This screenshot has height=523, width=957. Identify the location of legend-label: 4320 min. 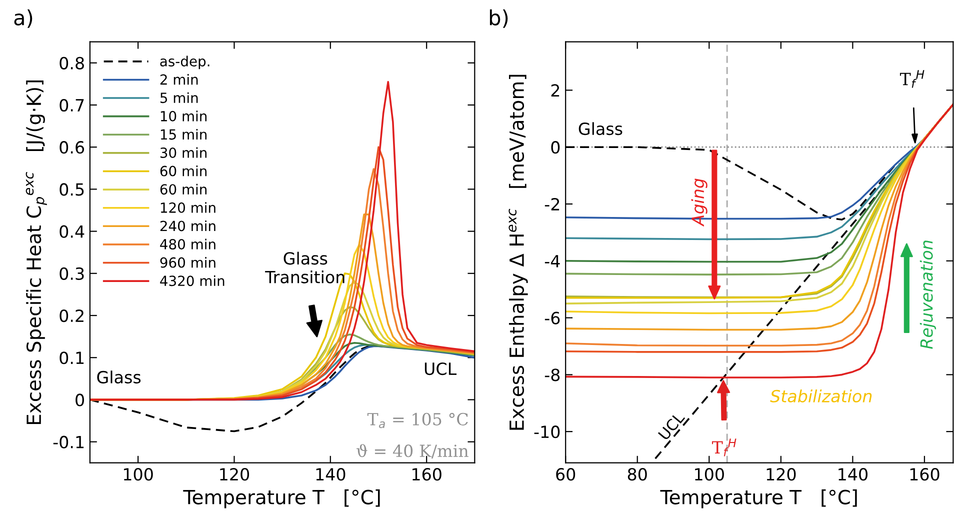
(192, 280).